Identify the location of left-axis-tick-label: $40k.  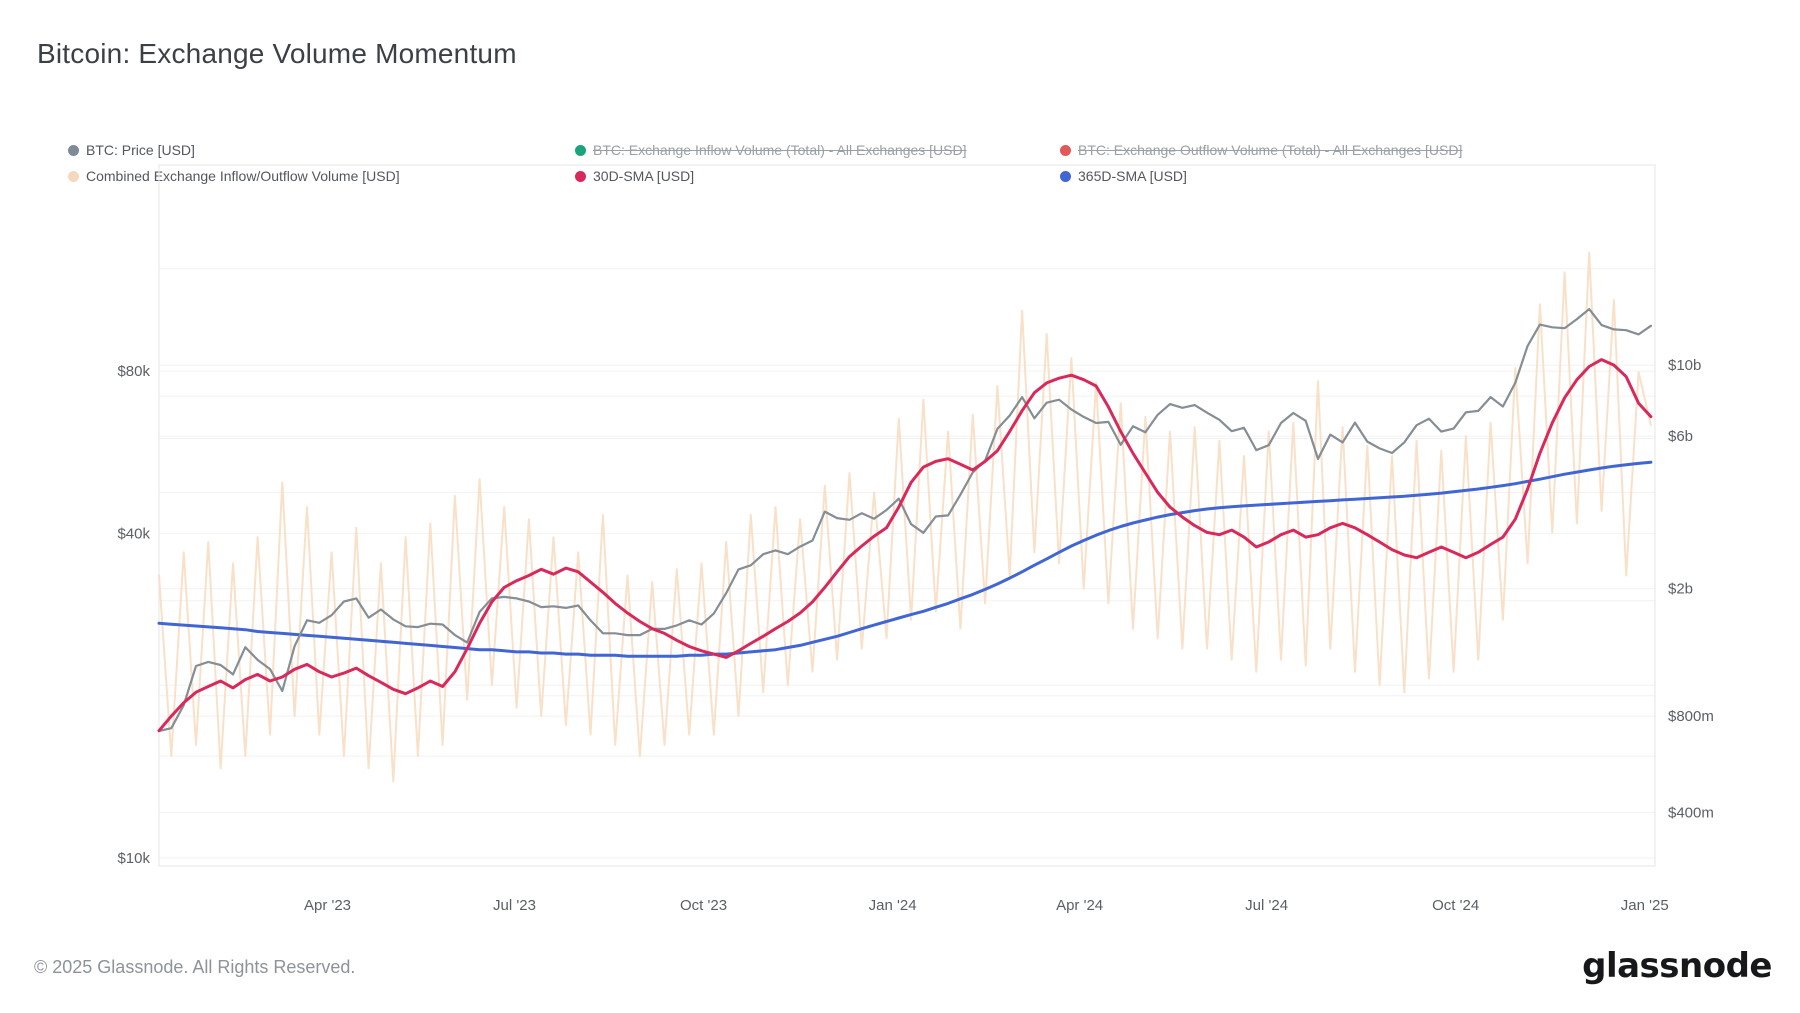
(133, 533).